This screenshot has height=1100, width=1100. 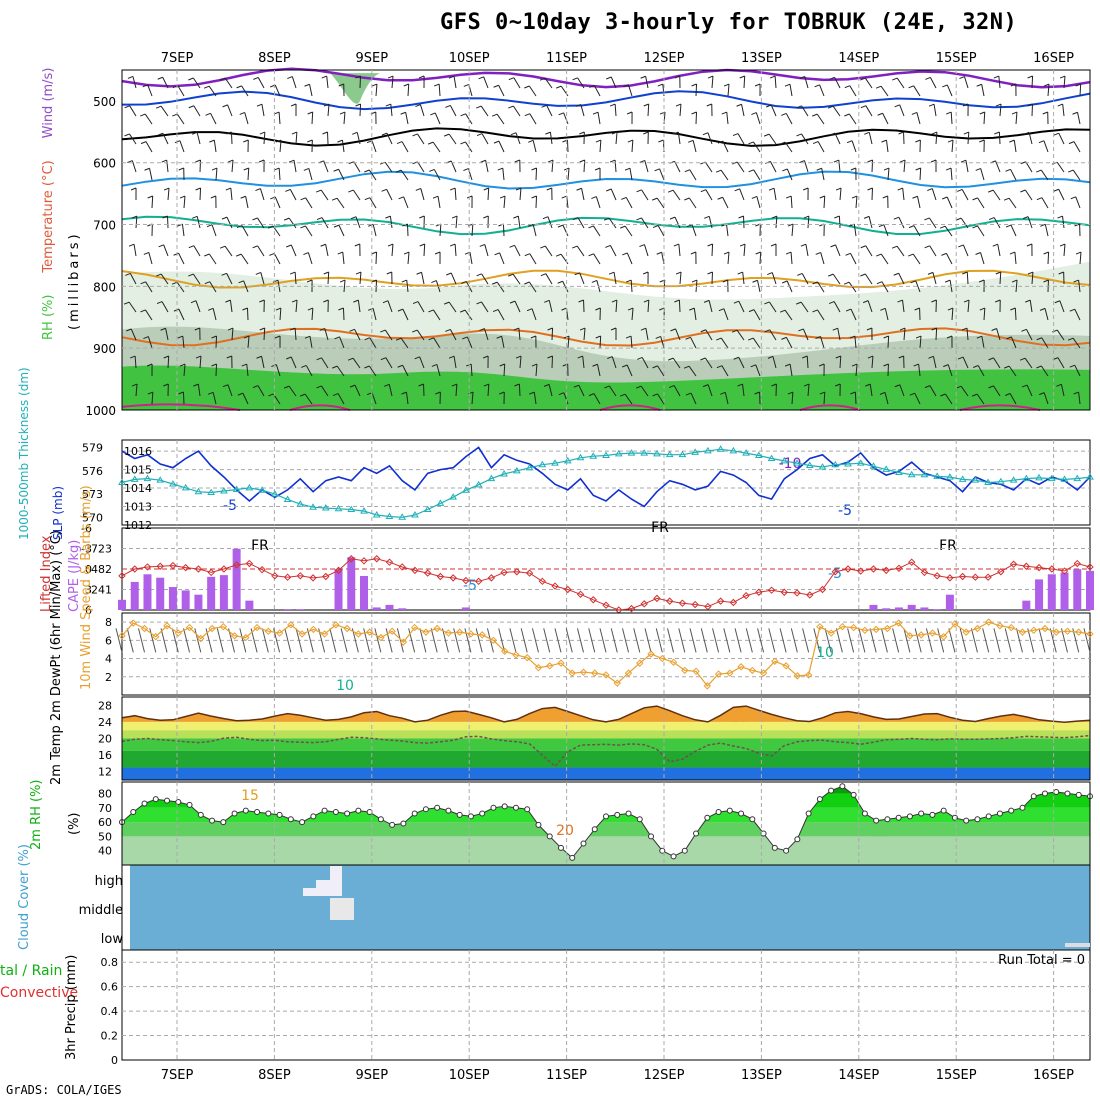 What do you see at coordinates (606, 137) in the screenshot?
I see `isotherm-line` at bounding box center [606, 137].